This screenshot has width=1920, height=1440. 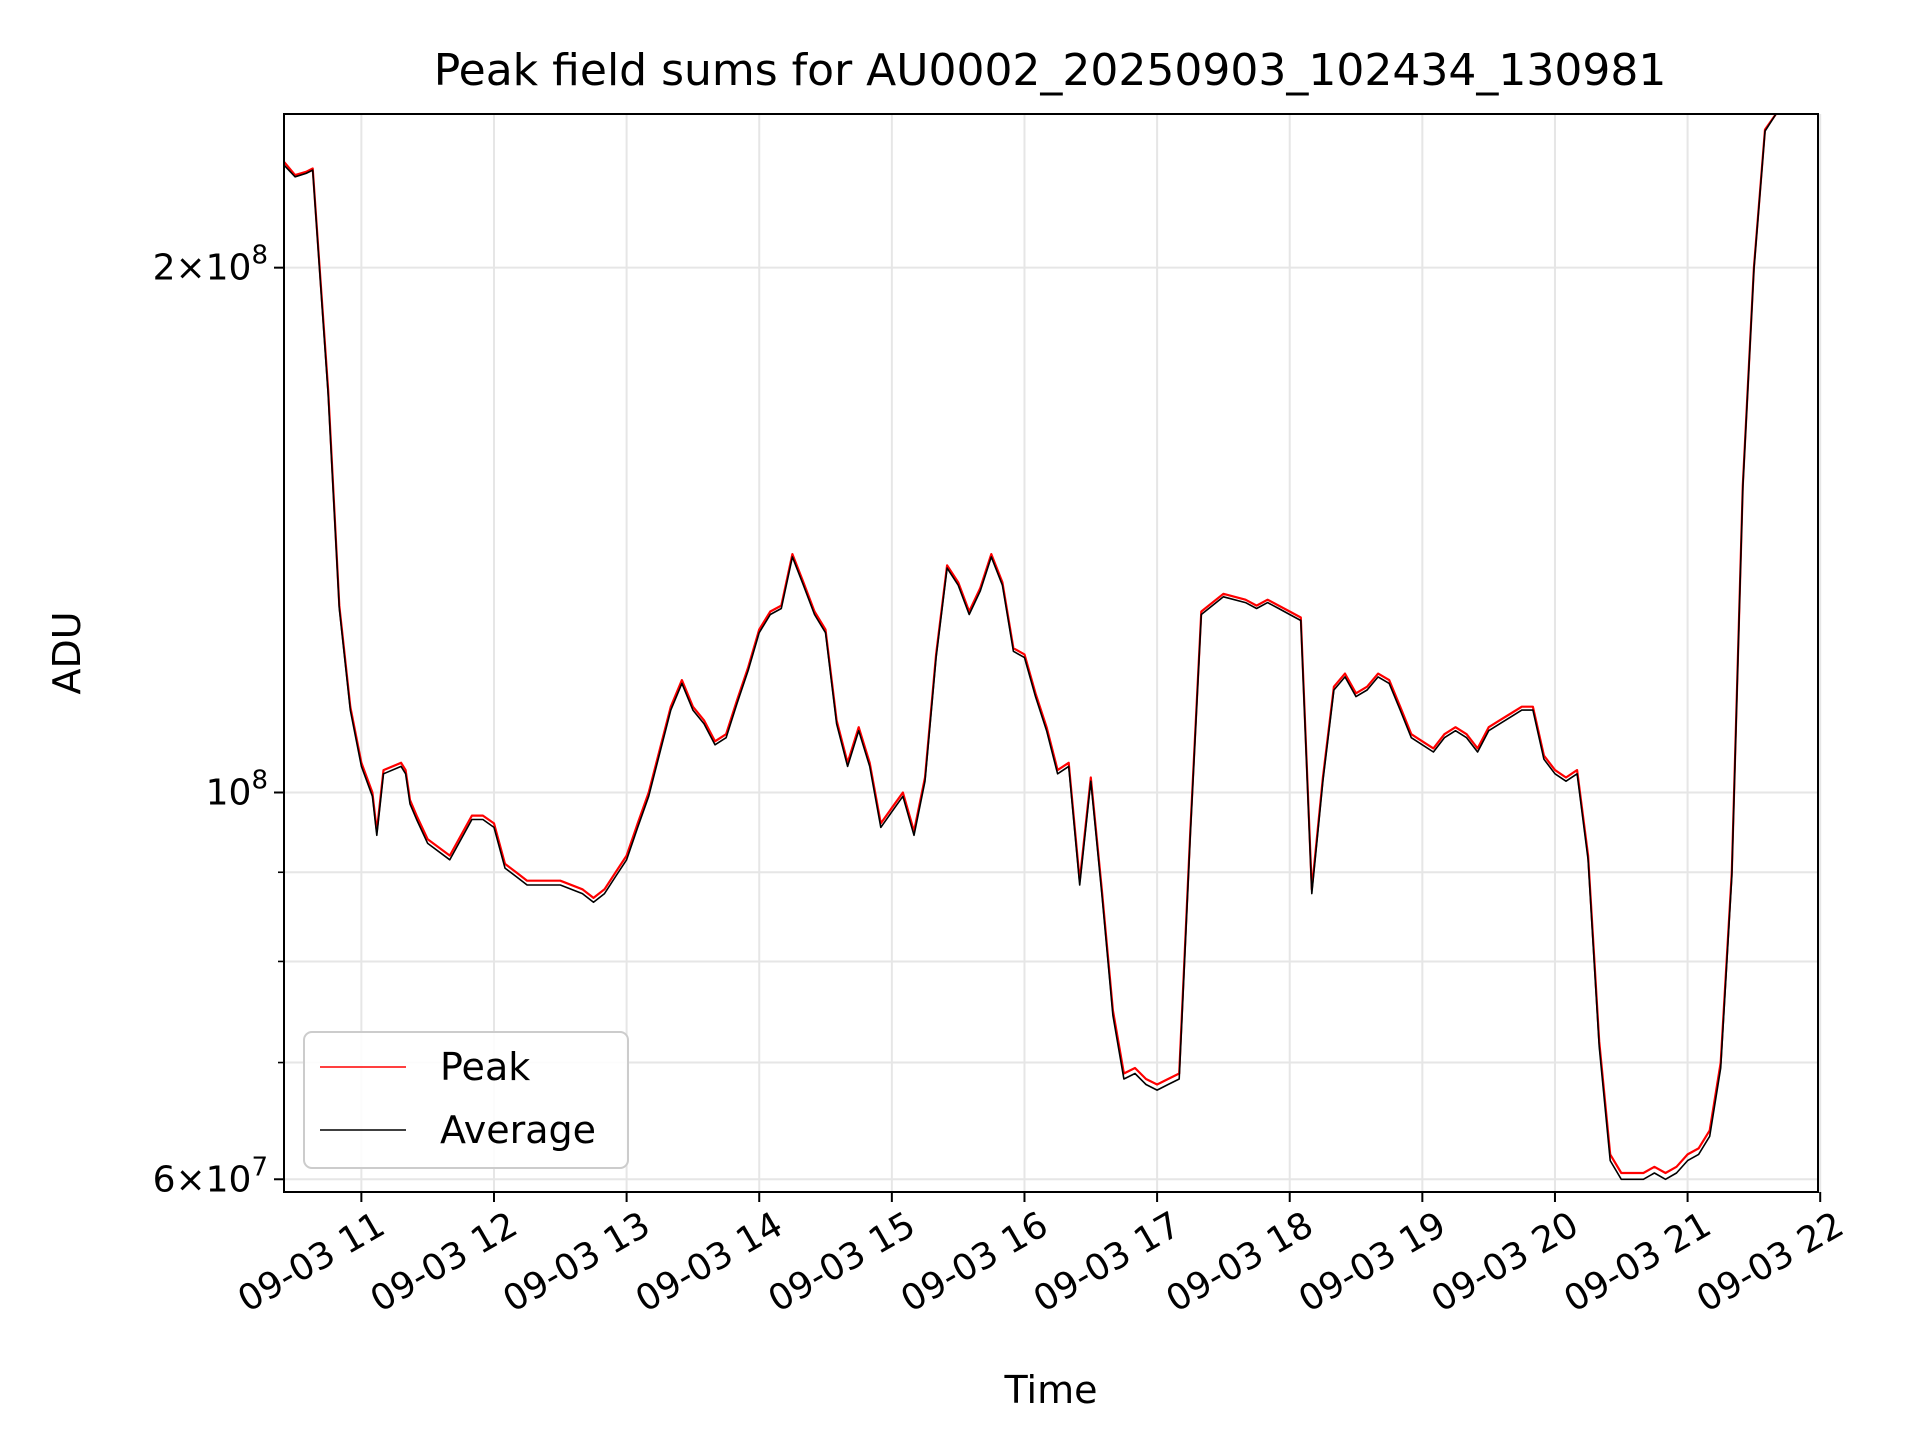 What do you see at coordinates (259, 1167) in the screenshot?
I see `y-tick-label-exp: 7` at bounding box center [259, 1167].